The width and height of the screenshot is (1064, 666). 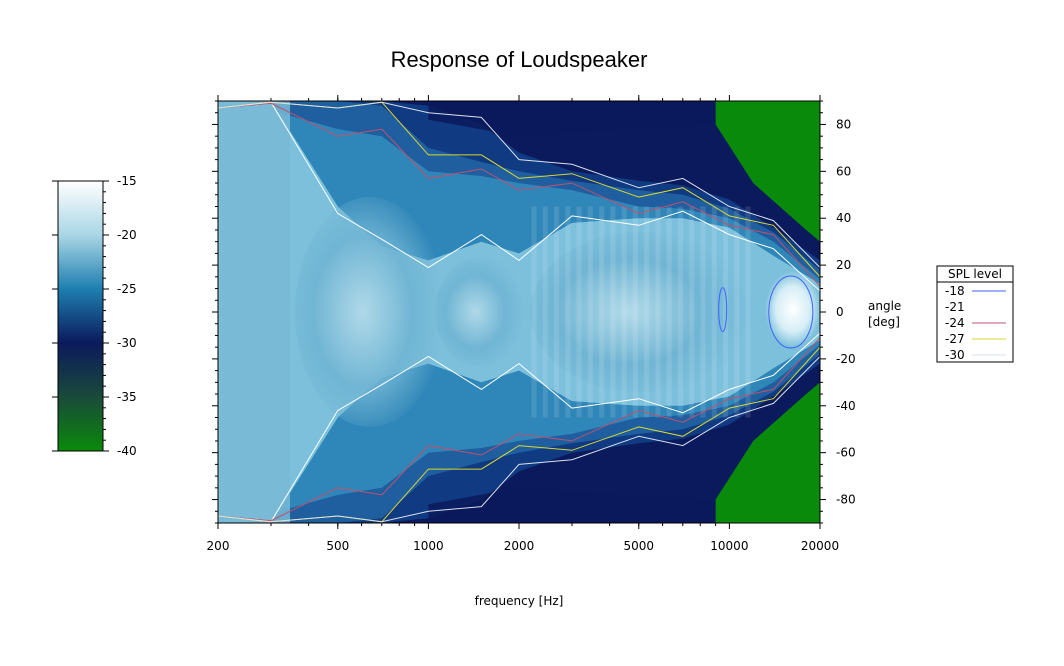 What do you see at coordinates (255, 312) in the screenshot?
I see `lowfreq-region` at bounding box center [255, 312].